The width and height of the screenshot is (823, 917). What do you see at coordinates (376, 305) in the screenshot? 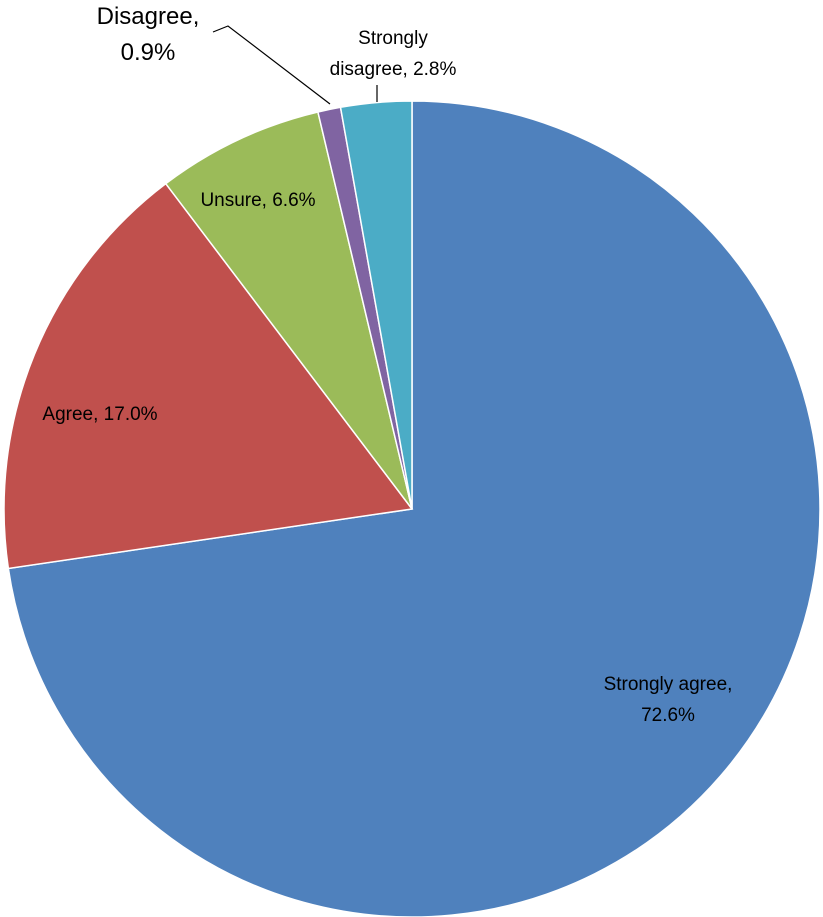
I see `pie-slice-strongly-disagree` at bounding box center [376, 305].